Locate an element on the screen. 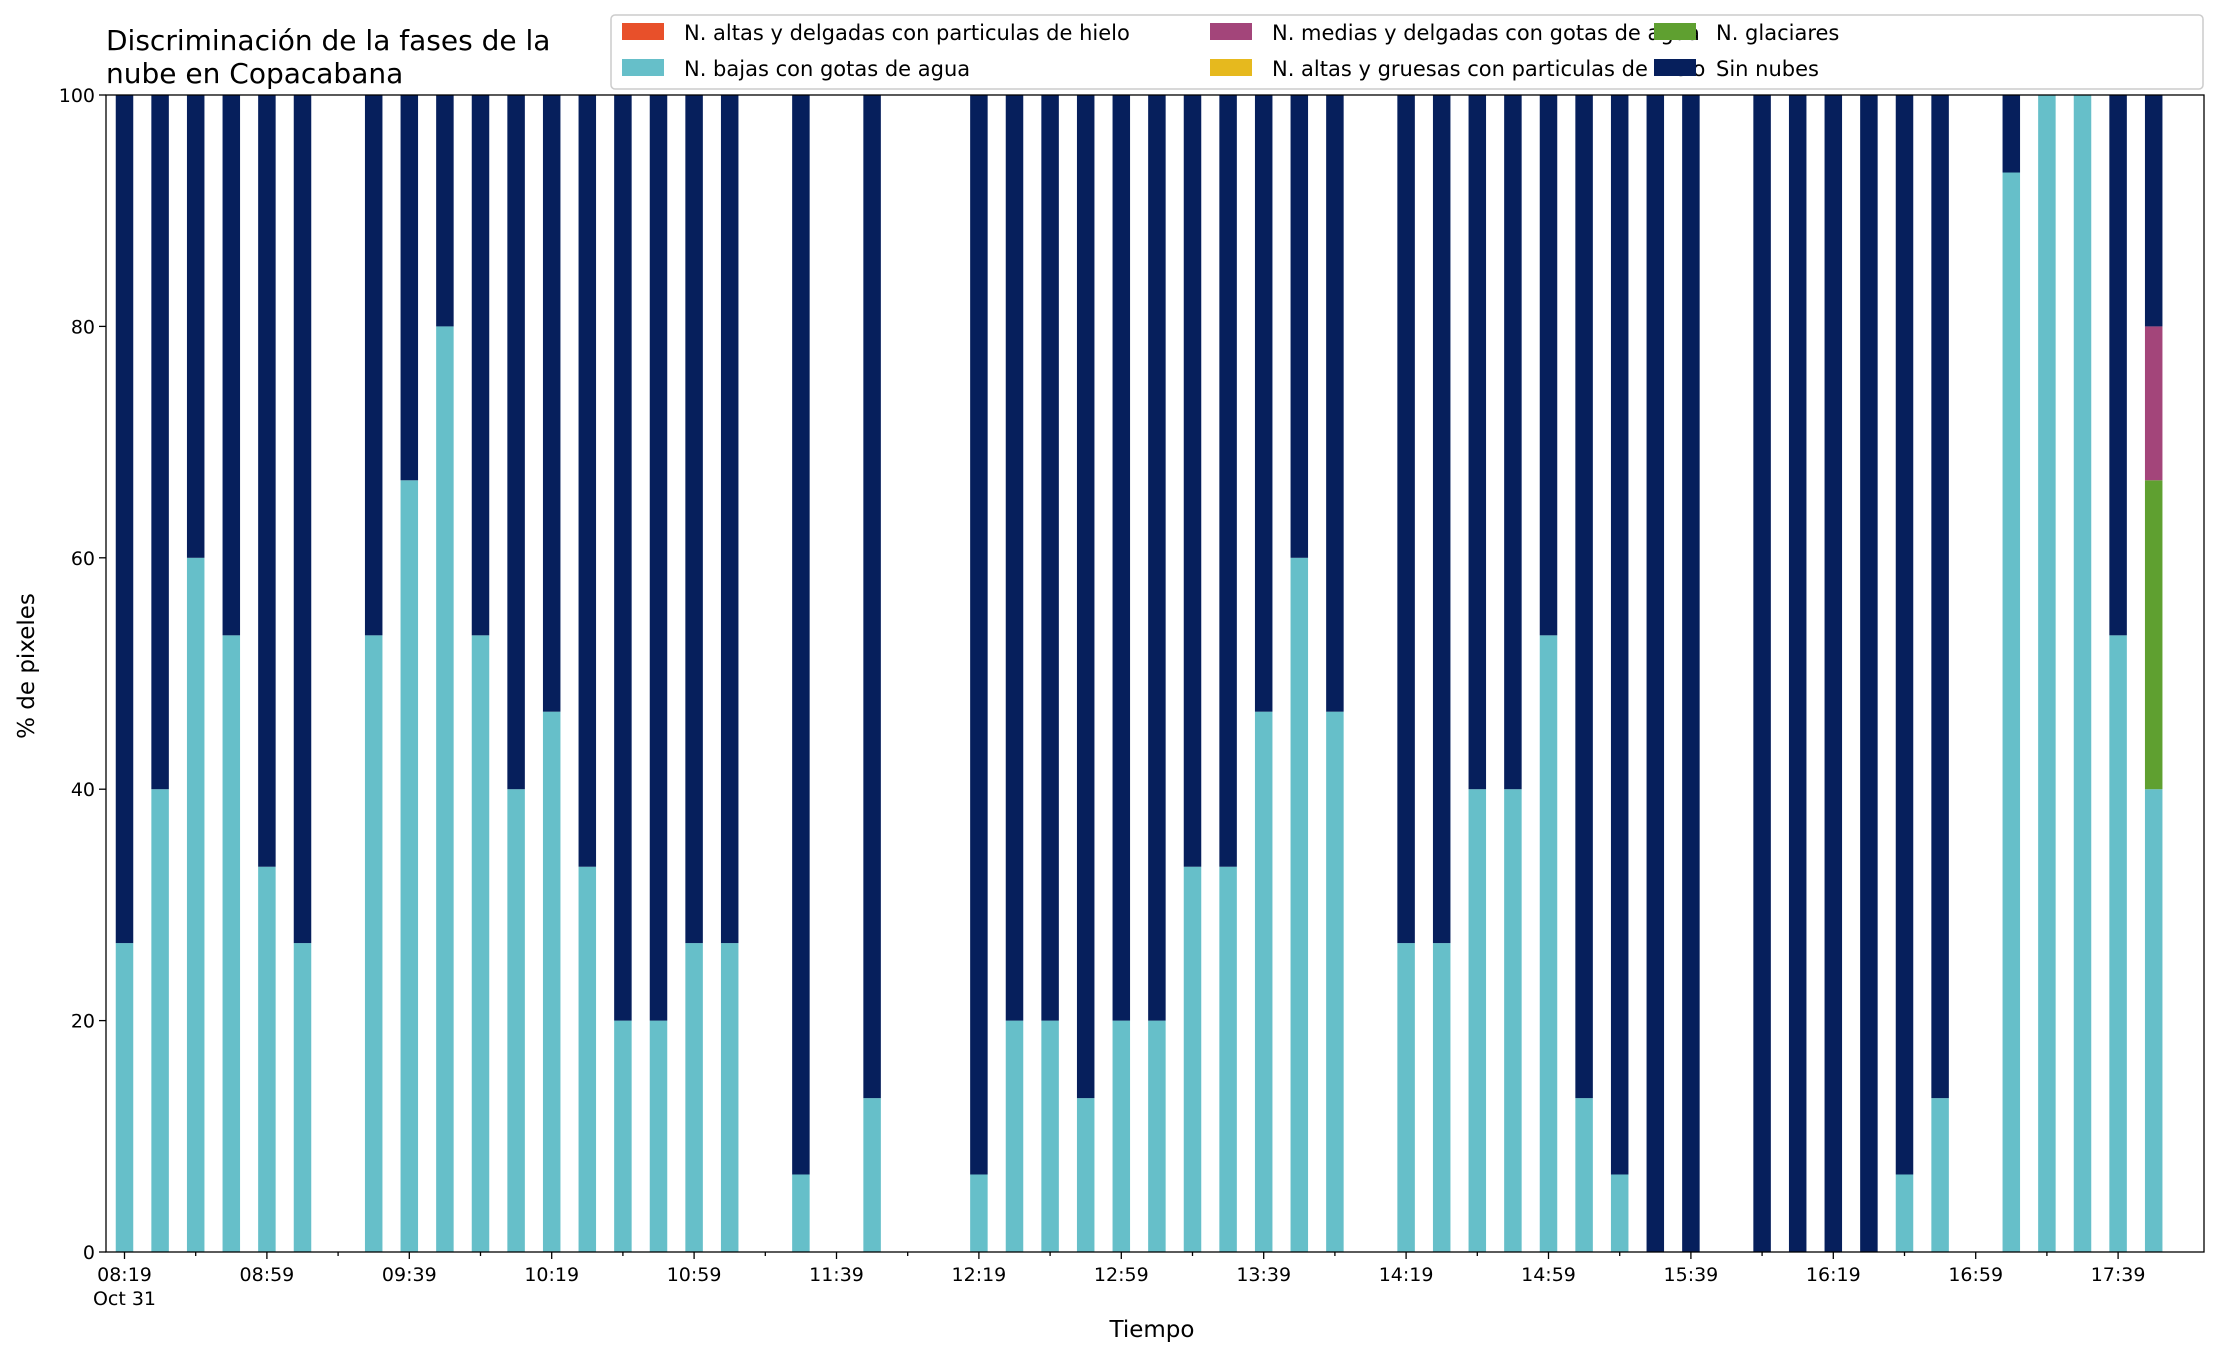  x-axis-label: Tiempo is located at coordinates (1152, 1330).